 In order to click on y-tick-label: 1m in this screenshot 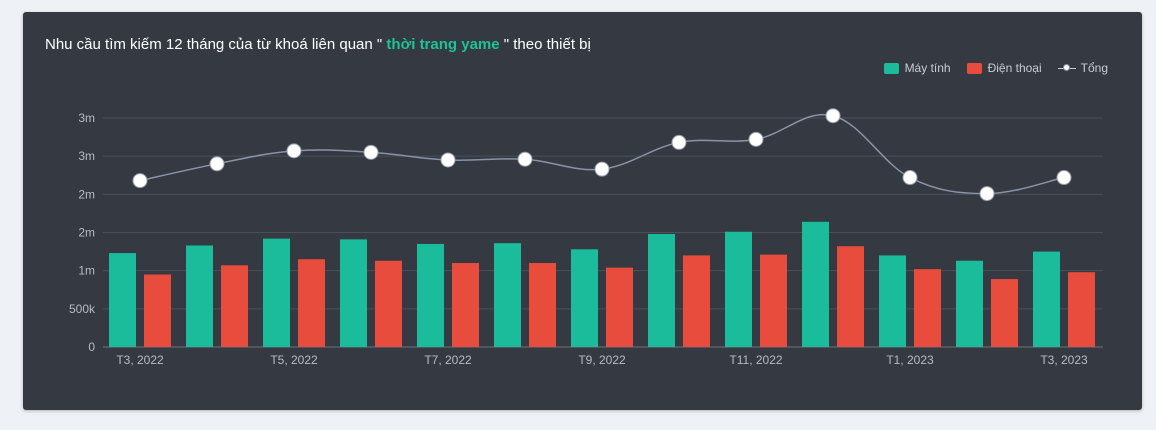, I will do `click(86, 271)`.